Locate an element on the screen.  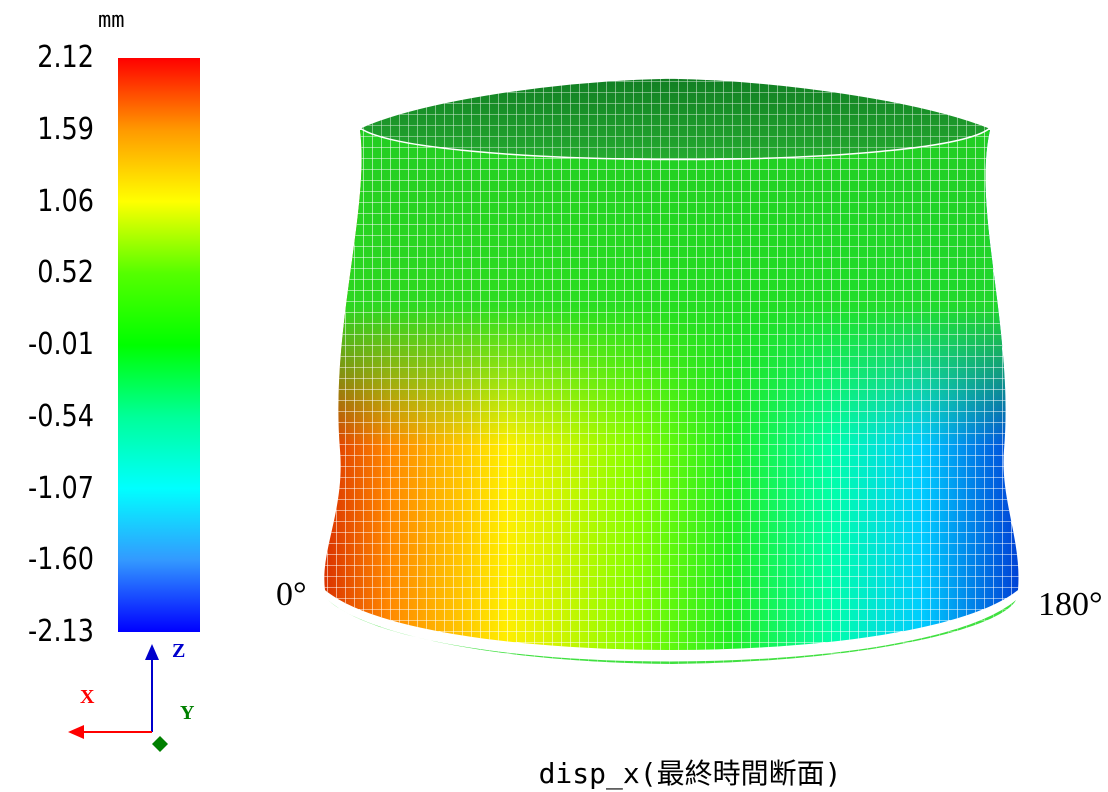
x-axis-label: X is located at coordinates (87, 697).